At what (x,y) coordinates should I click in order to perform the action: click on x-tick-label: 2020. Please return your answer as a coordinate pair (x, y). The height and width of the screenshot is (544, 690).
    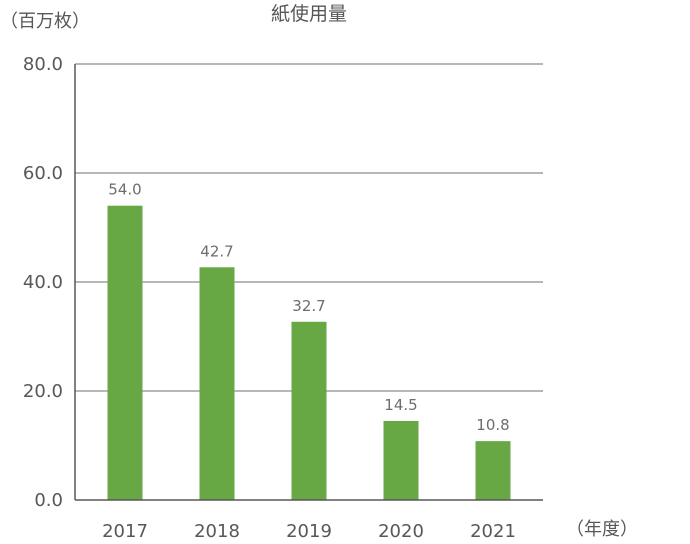
    Looking at the image, I should click on (401, 530).